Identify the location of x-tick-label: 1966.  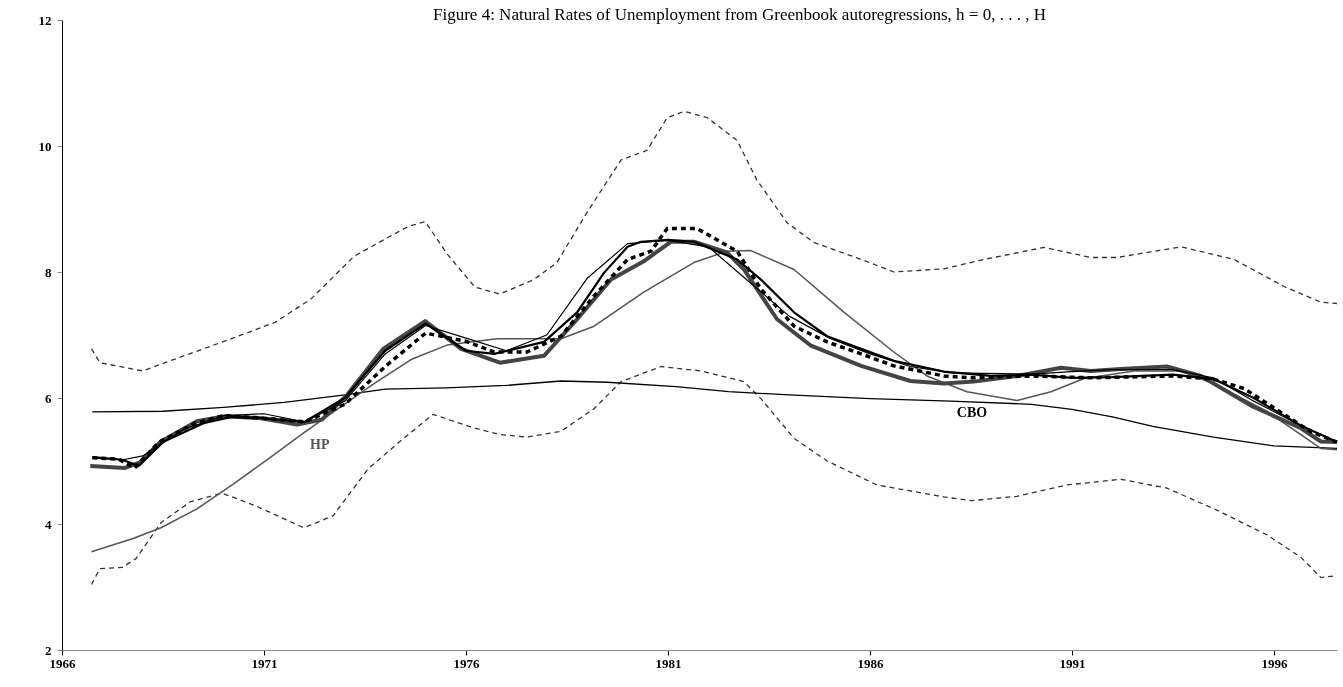
(62, 663).